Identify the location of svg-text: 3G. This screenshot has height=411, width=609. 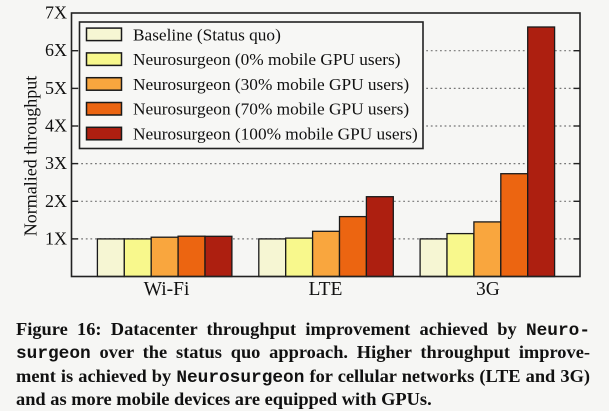
(488, 289).